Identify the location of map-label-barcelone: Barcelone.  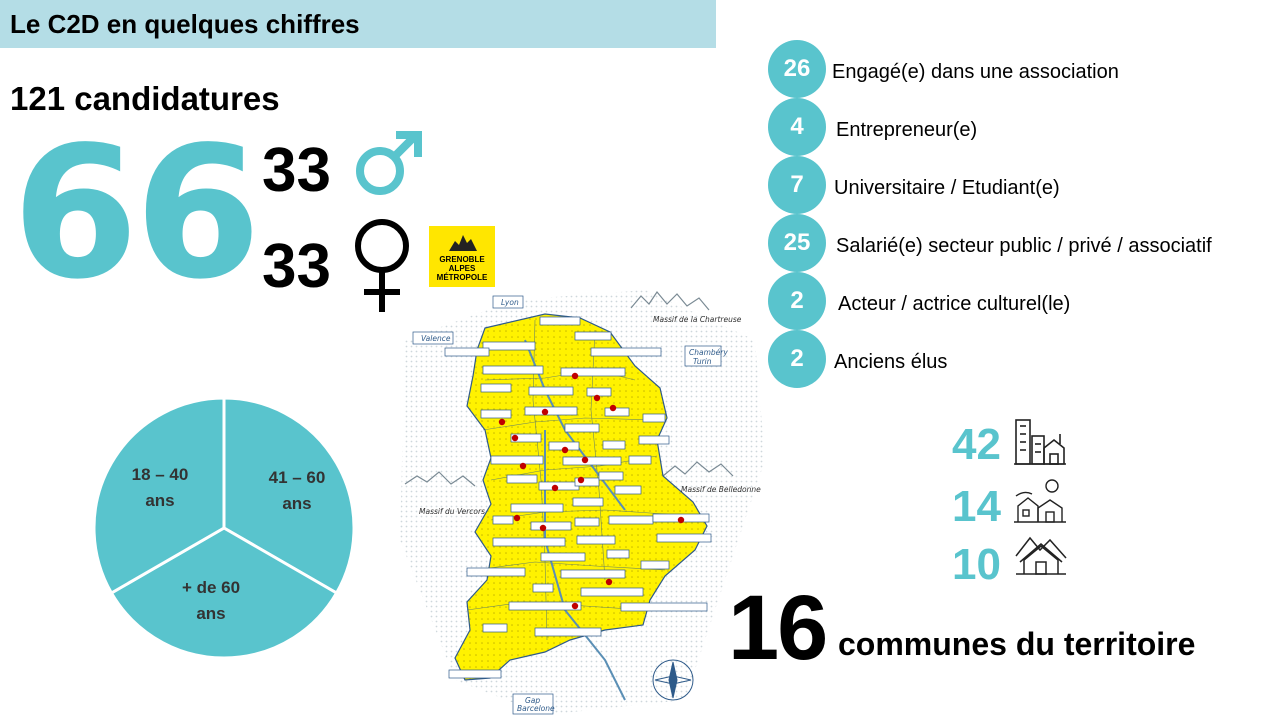
(536, 708).